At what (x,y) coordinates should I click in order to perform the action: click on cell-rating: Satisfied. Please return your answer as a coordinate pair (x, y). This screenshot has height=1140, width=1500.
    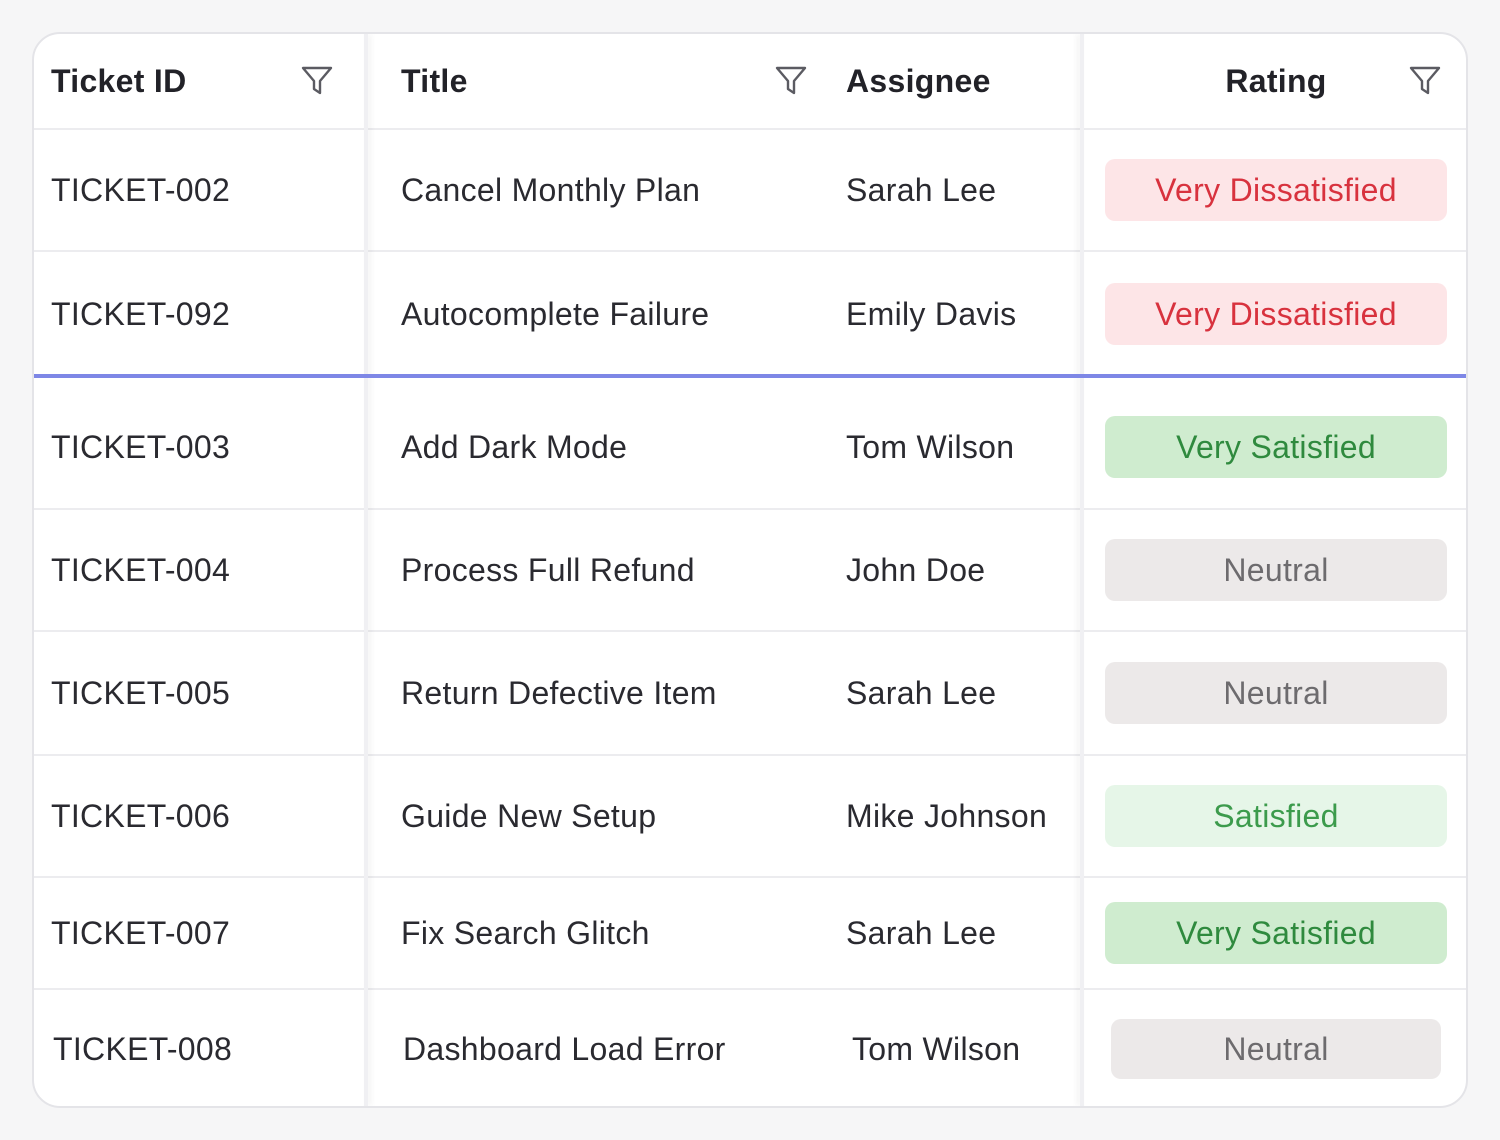
    Looking at the image, I should click on (1274, 816).